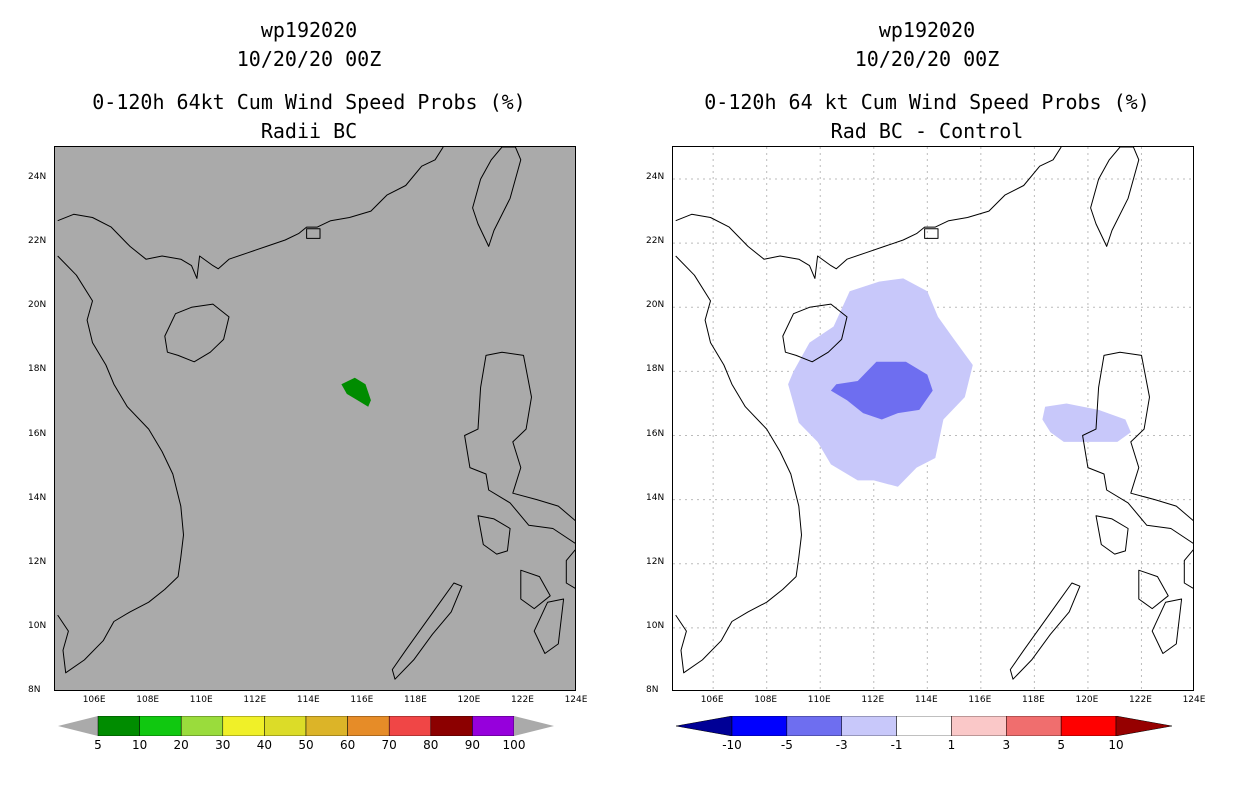 The image size is (1236, 800). What do you see at coordinates (37, 625) in the screenshot?
I see `left-lat-tick: 10N` at bounding box center [37, 625].